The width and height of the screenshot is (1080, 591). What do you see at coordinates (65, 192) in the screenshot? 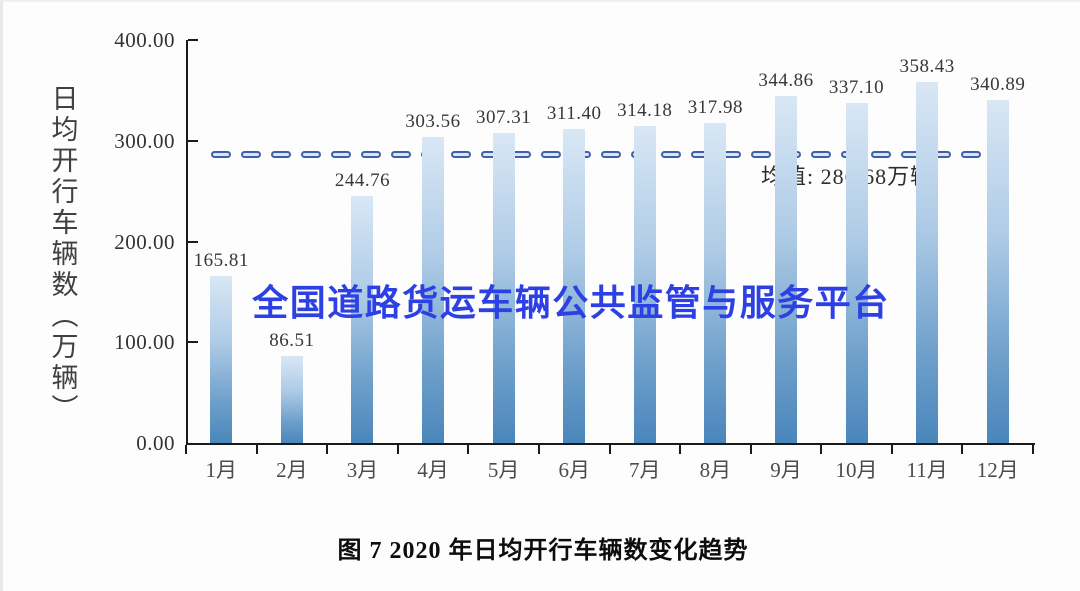
I see `y-axis-title-char: 行` at bounding box center [65, 192].